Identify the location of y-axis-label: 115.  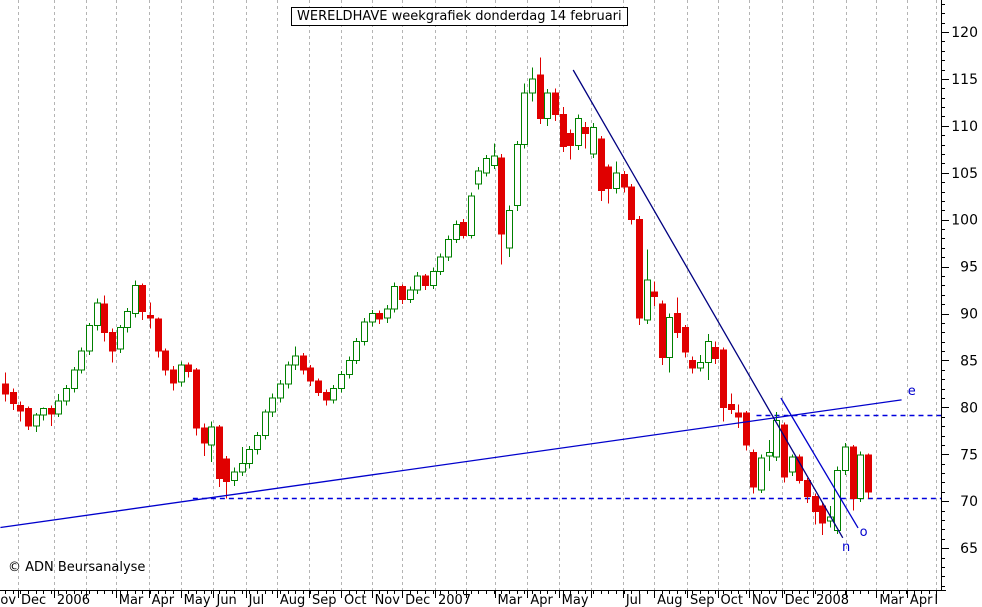
(964, 80).